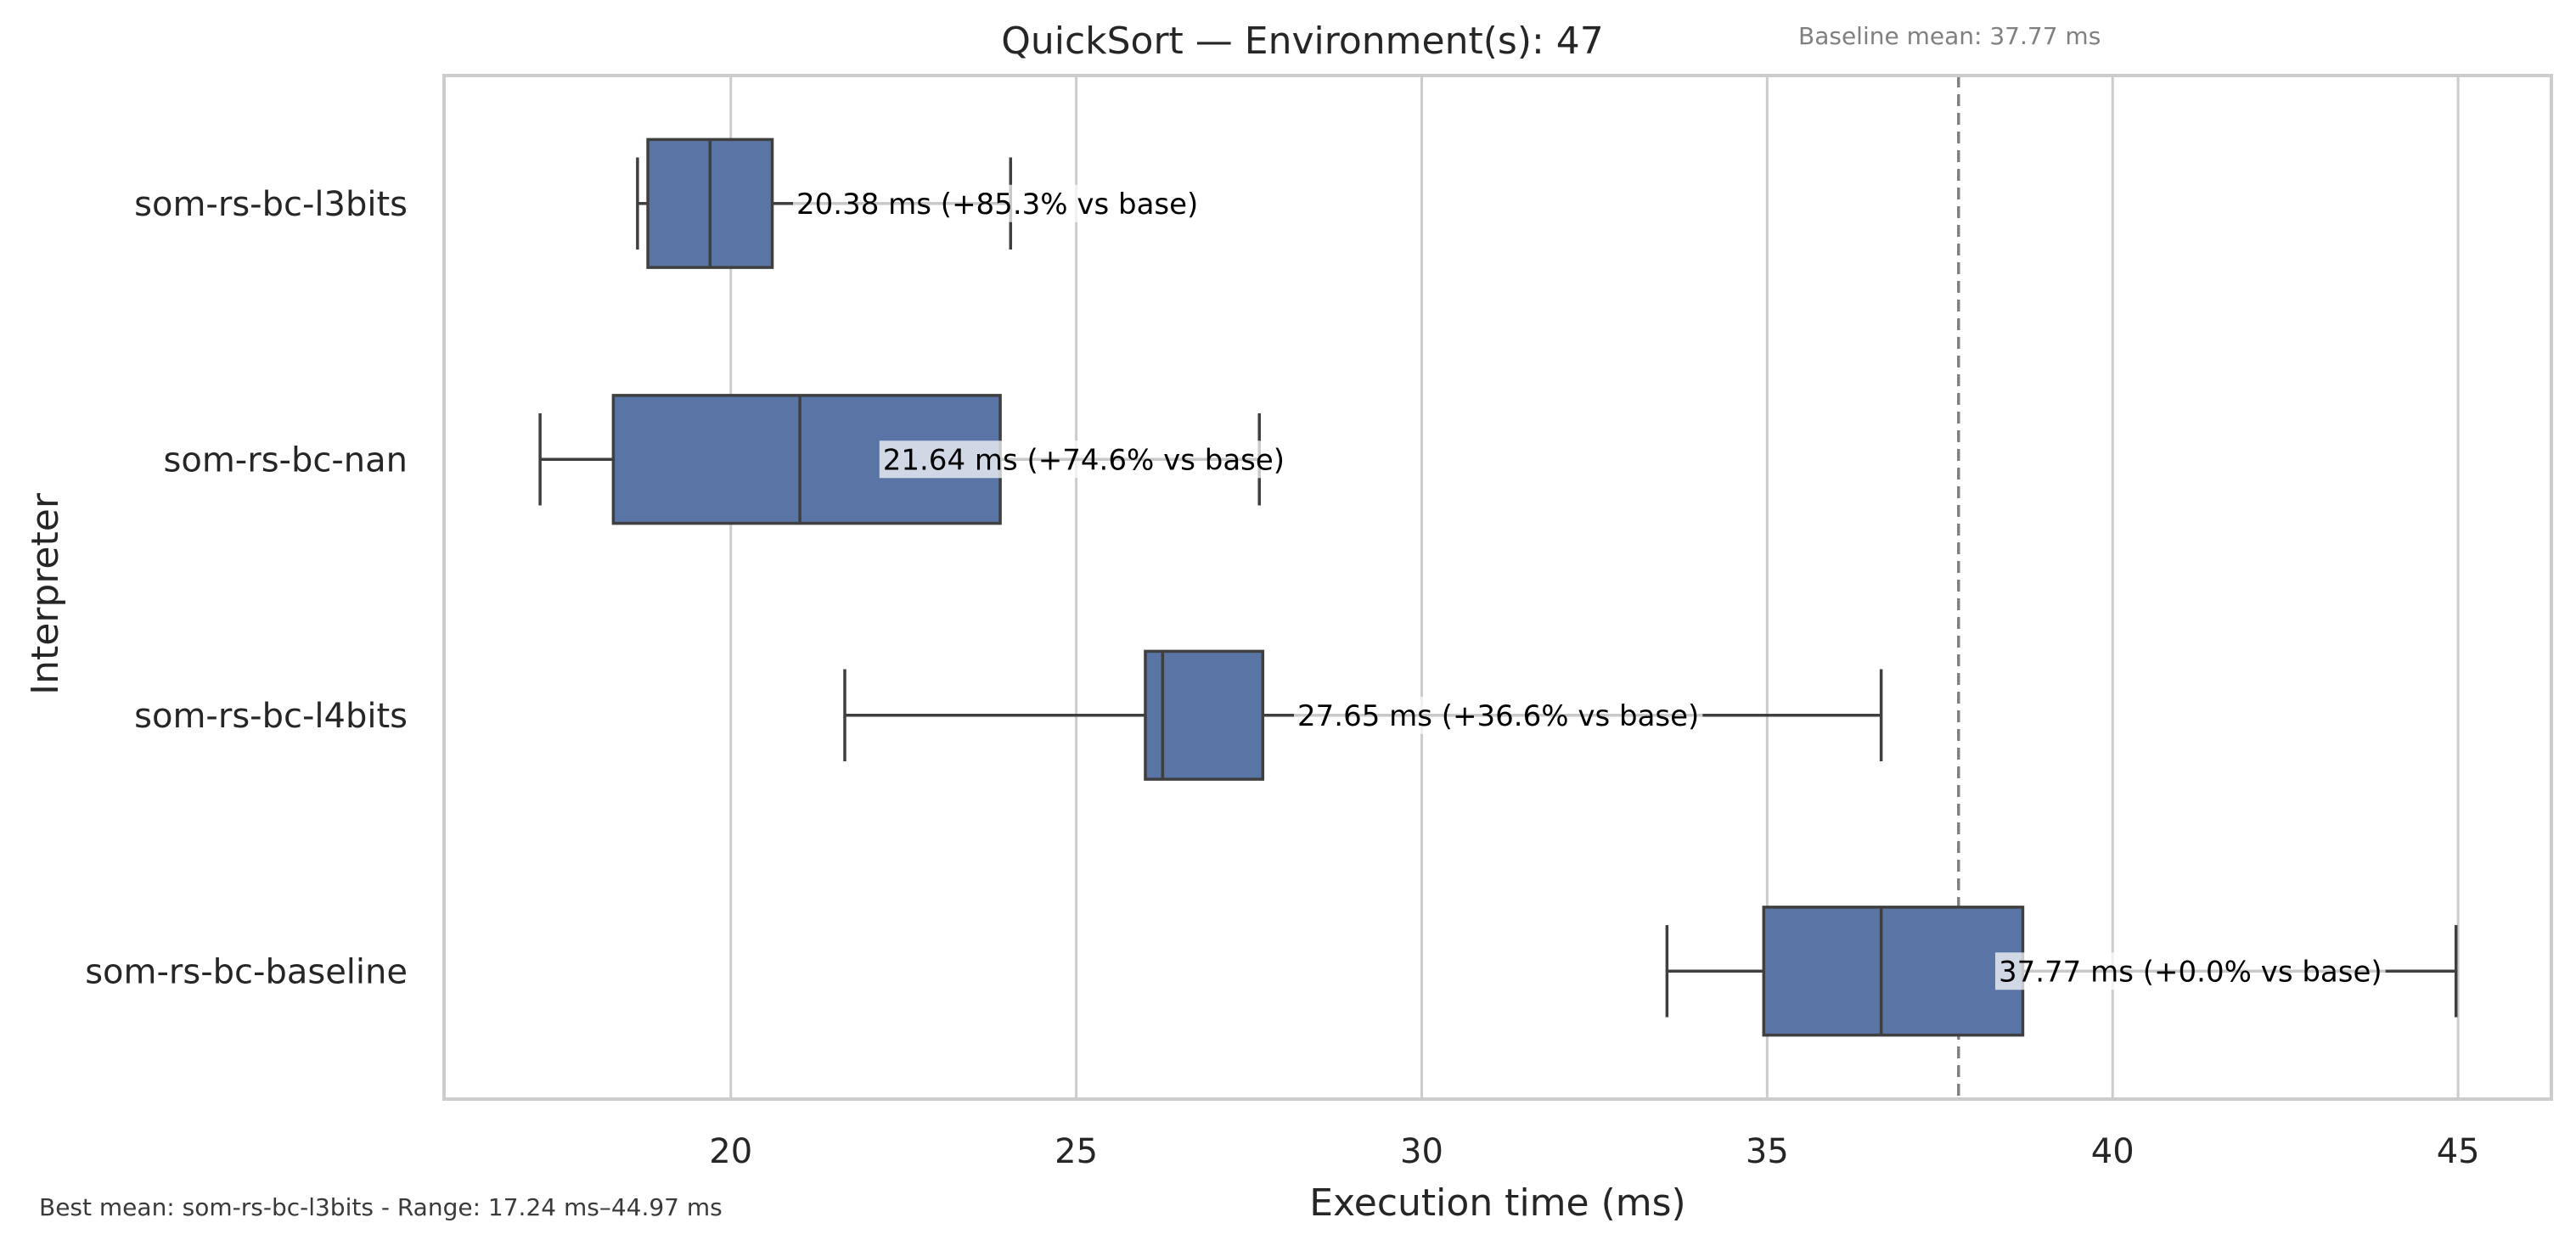 The height and width of the screenshot is (1251, 2576). I want to click on x-tick-label: 35, so click(1767, 1151).